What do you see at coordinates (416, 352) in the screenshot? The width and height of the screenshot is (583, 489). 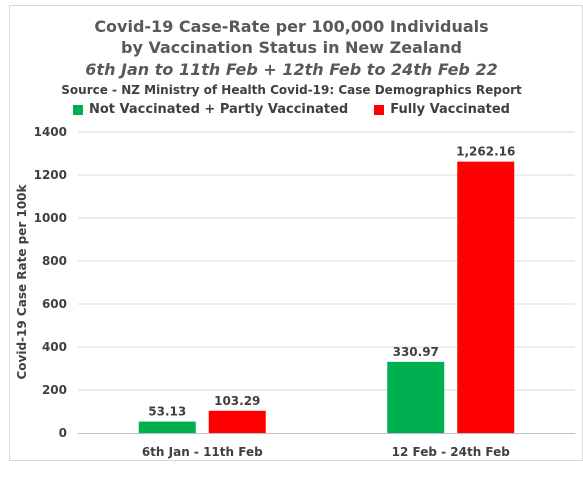 I see `data-label-0-1: 330.97` at bounding box center [416, 352].